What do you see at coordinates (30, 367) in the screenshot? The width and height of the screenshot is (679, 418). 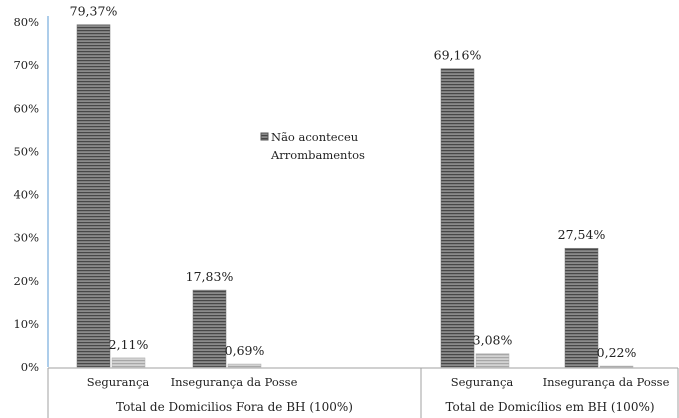 I see `y-tick-label: 0%` at bounding box center [30, 367].